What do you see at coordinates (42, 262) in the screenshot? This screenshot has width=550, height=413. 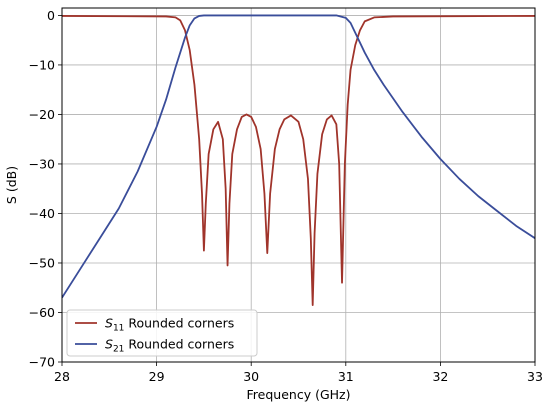 I see `y-tick-label: −50` at bounding box center [42, 262].